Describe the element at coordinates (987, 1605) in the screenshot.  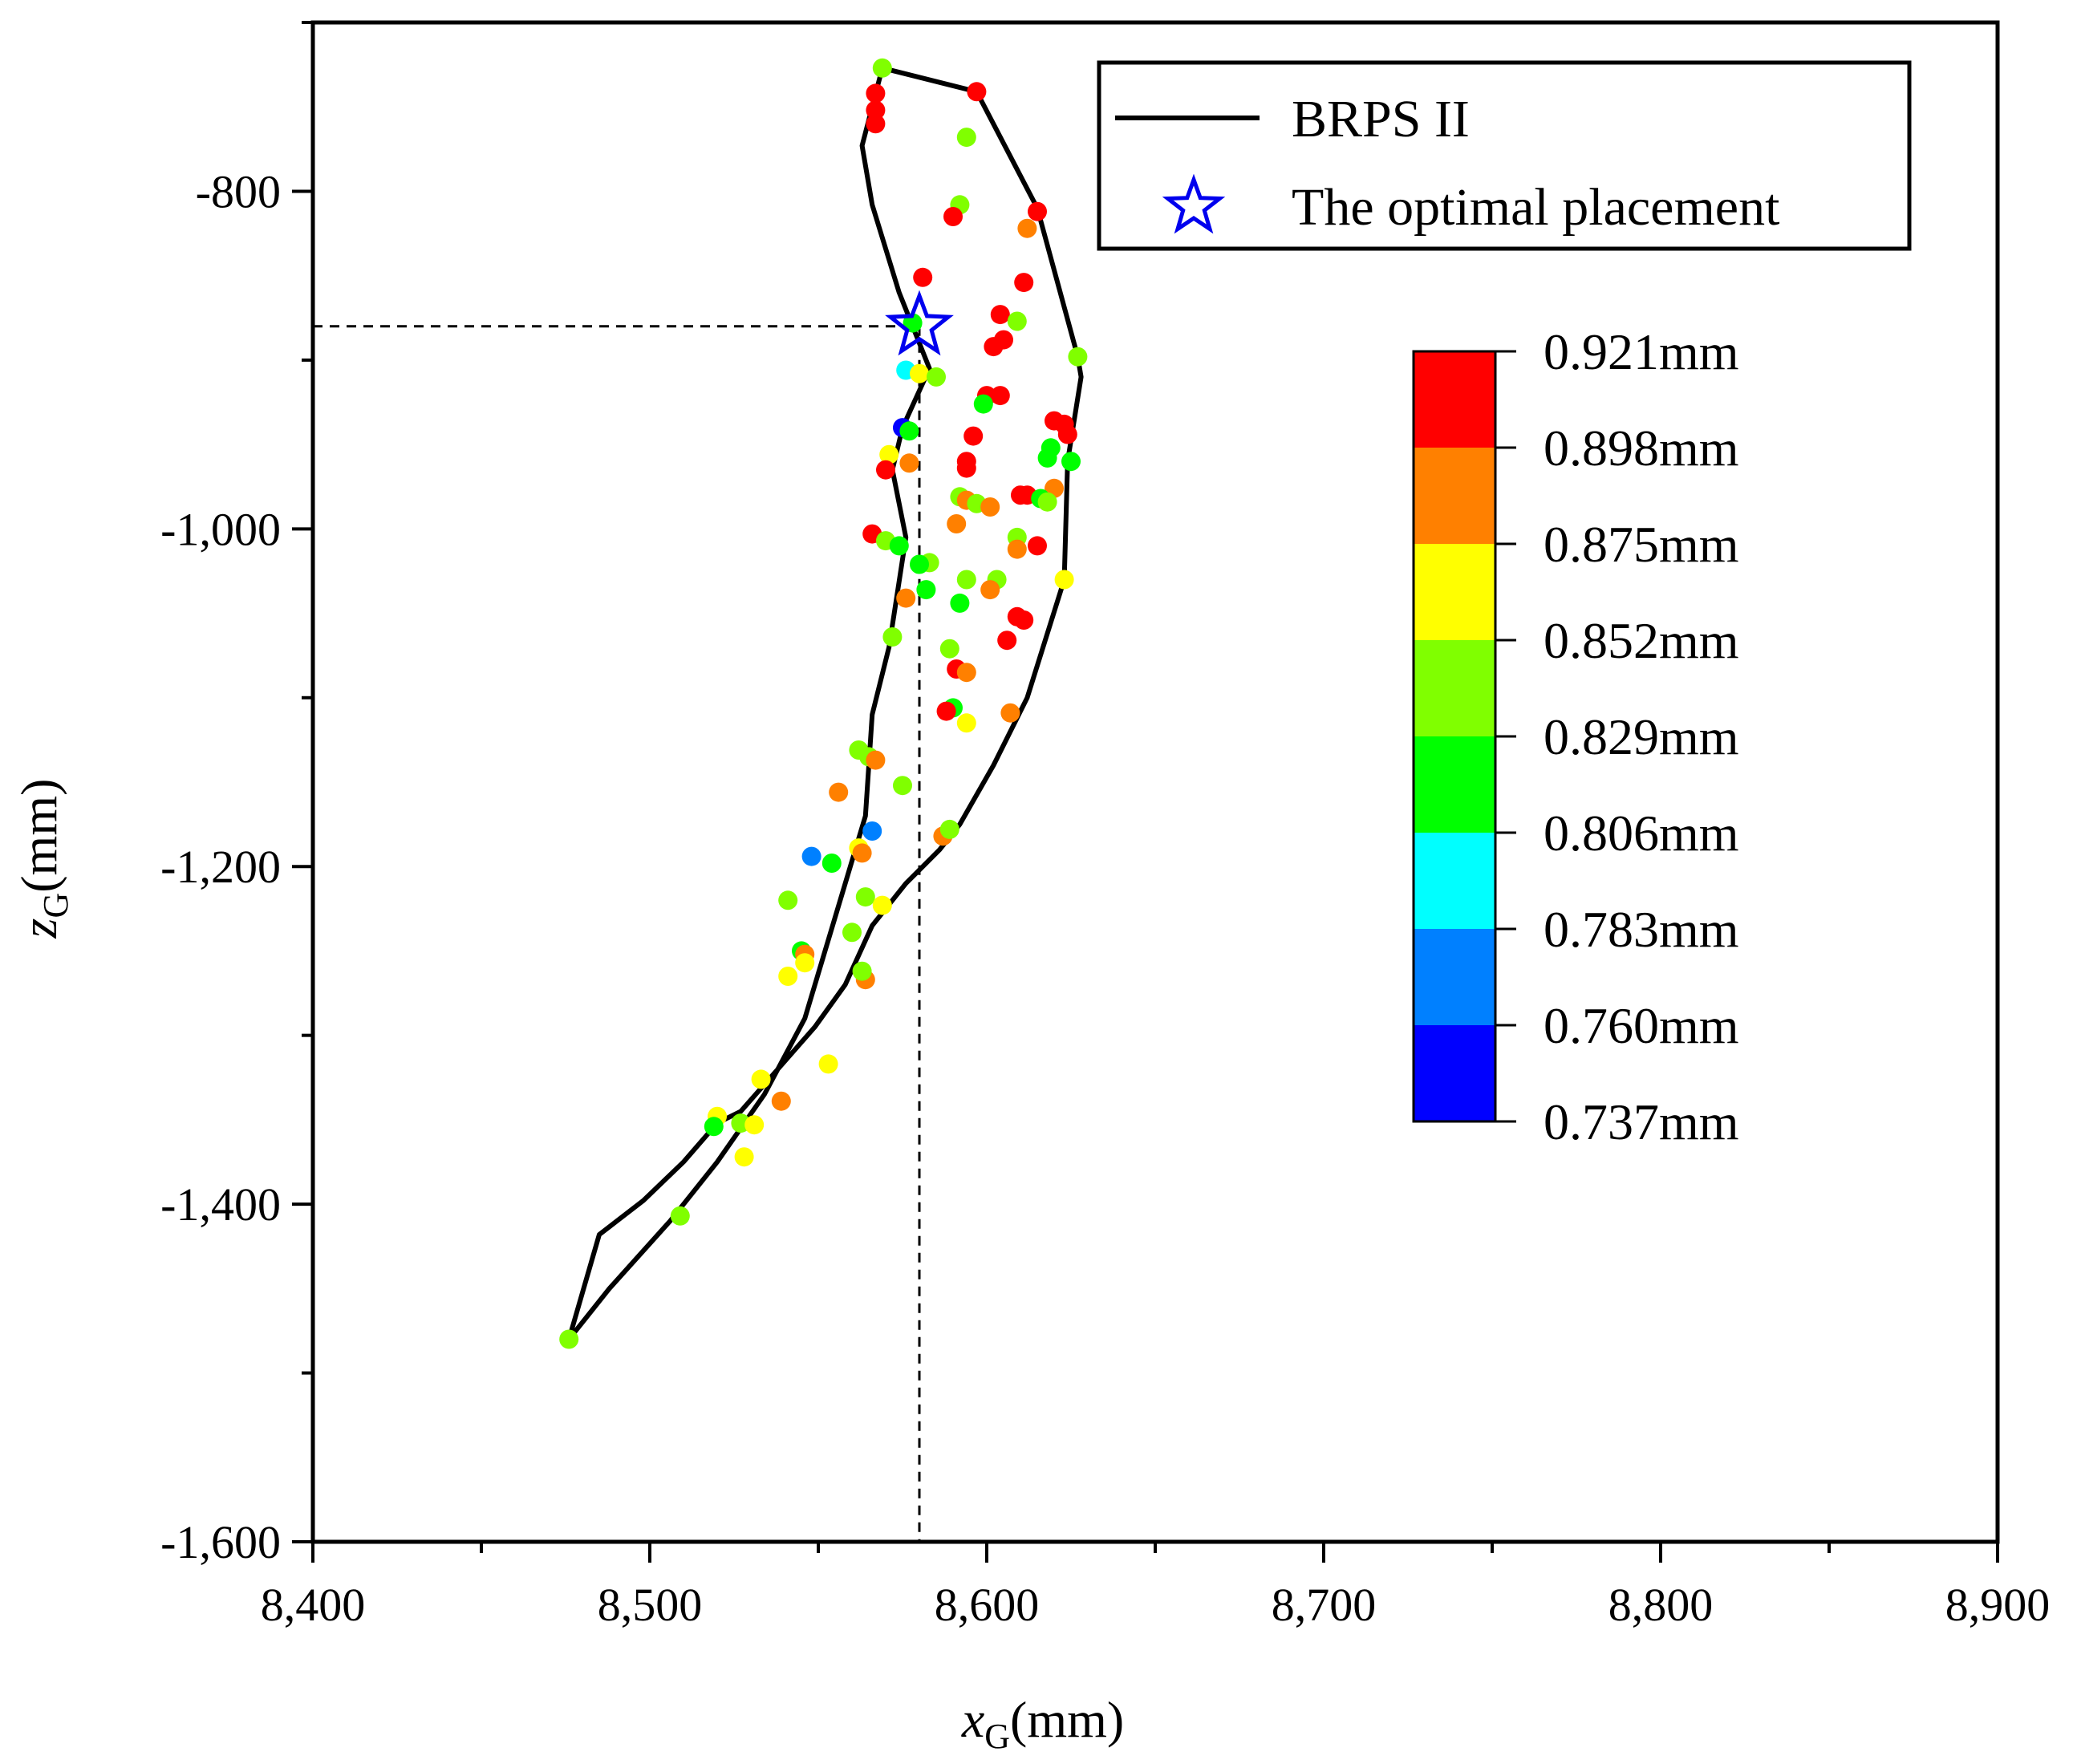
I see `x-tick-label: 8,600` at that location.